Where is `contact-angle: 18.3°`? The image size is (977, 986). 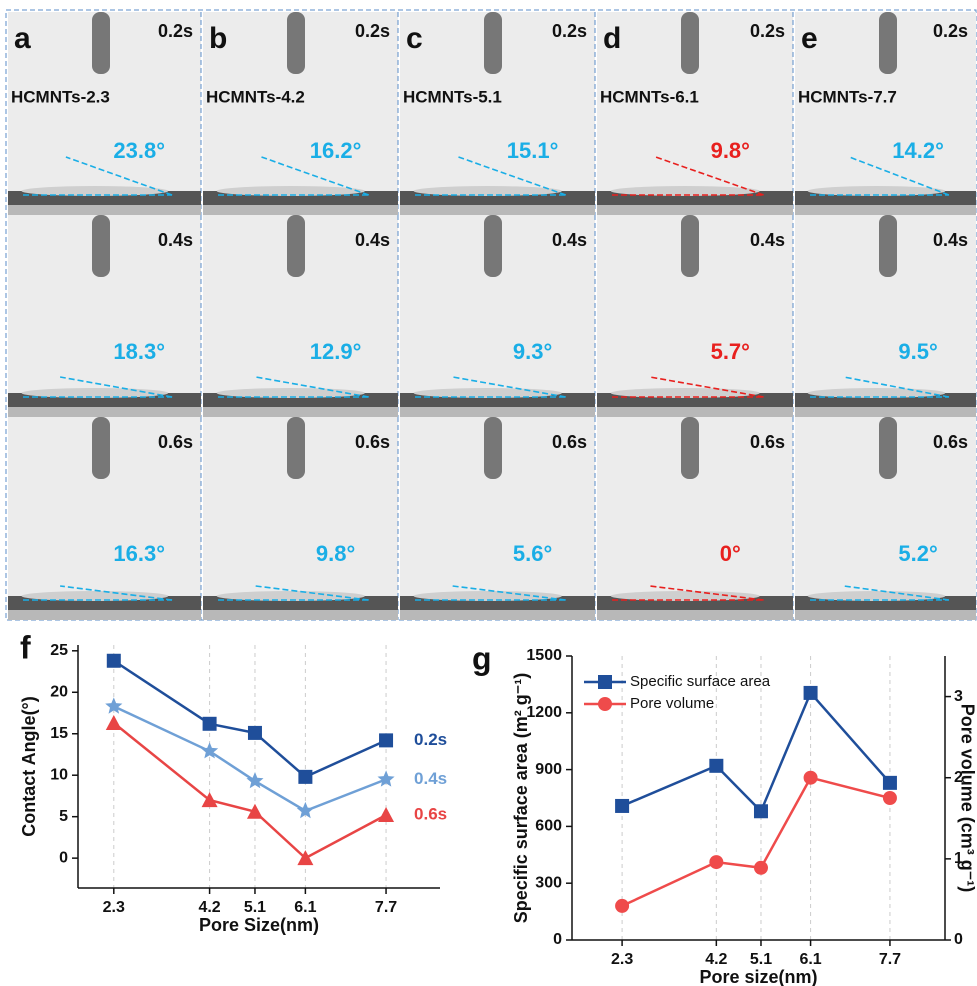
contact-angle: 18.3° is located at coordinates (139, 351).